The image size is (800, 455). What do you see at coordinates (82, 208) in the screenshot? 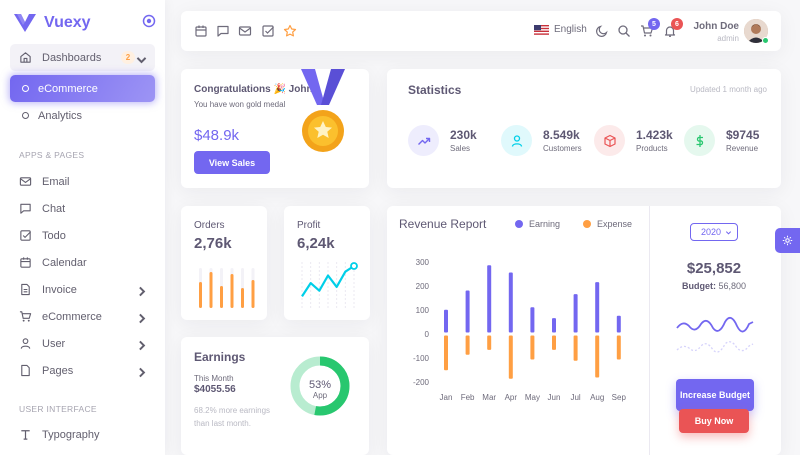
I see `sidebar-item-chat: Chat` at bounding box center [82, 208].